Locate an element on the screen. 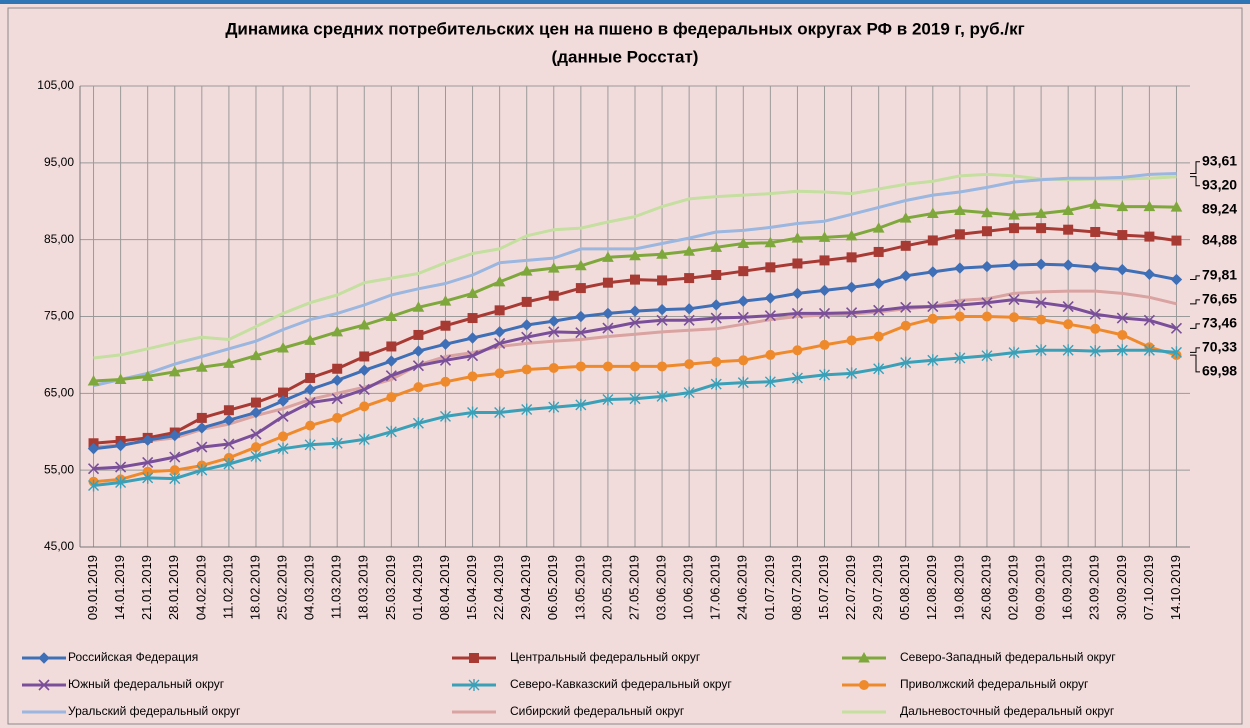 The image size is (1250, 728). x-tick-label: 18.03.2019 is located at coordinates (363, 587).